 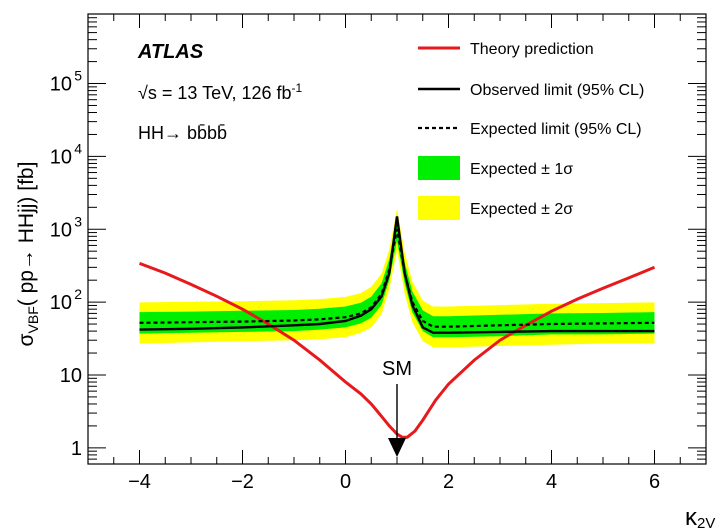 What do you see at coordinates (139, 482) in the screenshot?
I see `x-tick-label: −4` at bounding box center [139, 482].